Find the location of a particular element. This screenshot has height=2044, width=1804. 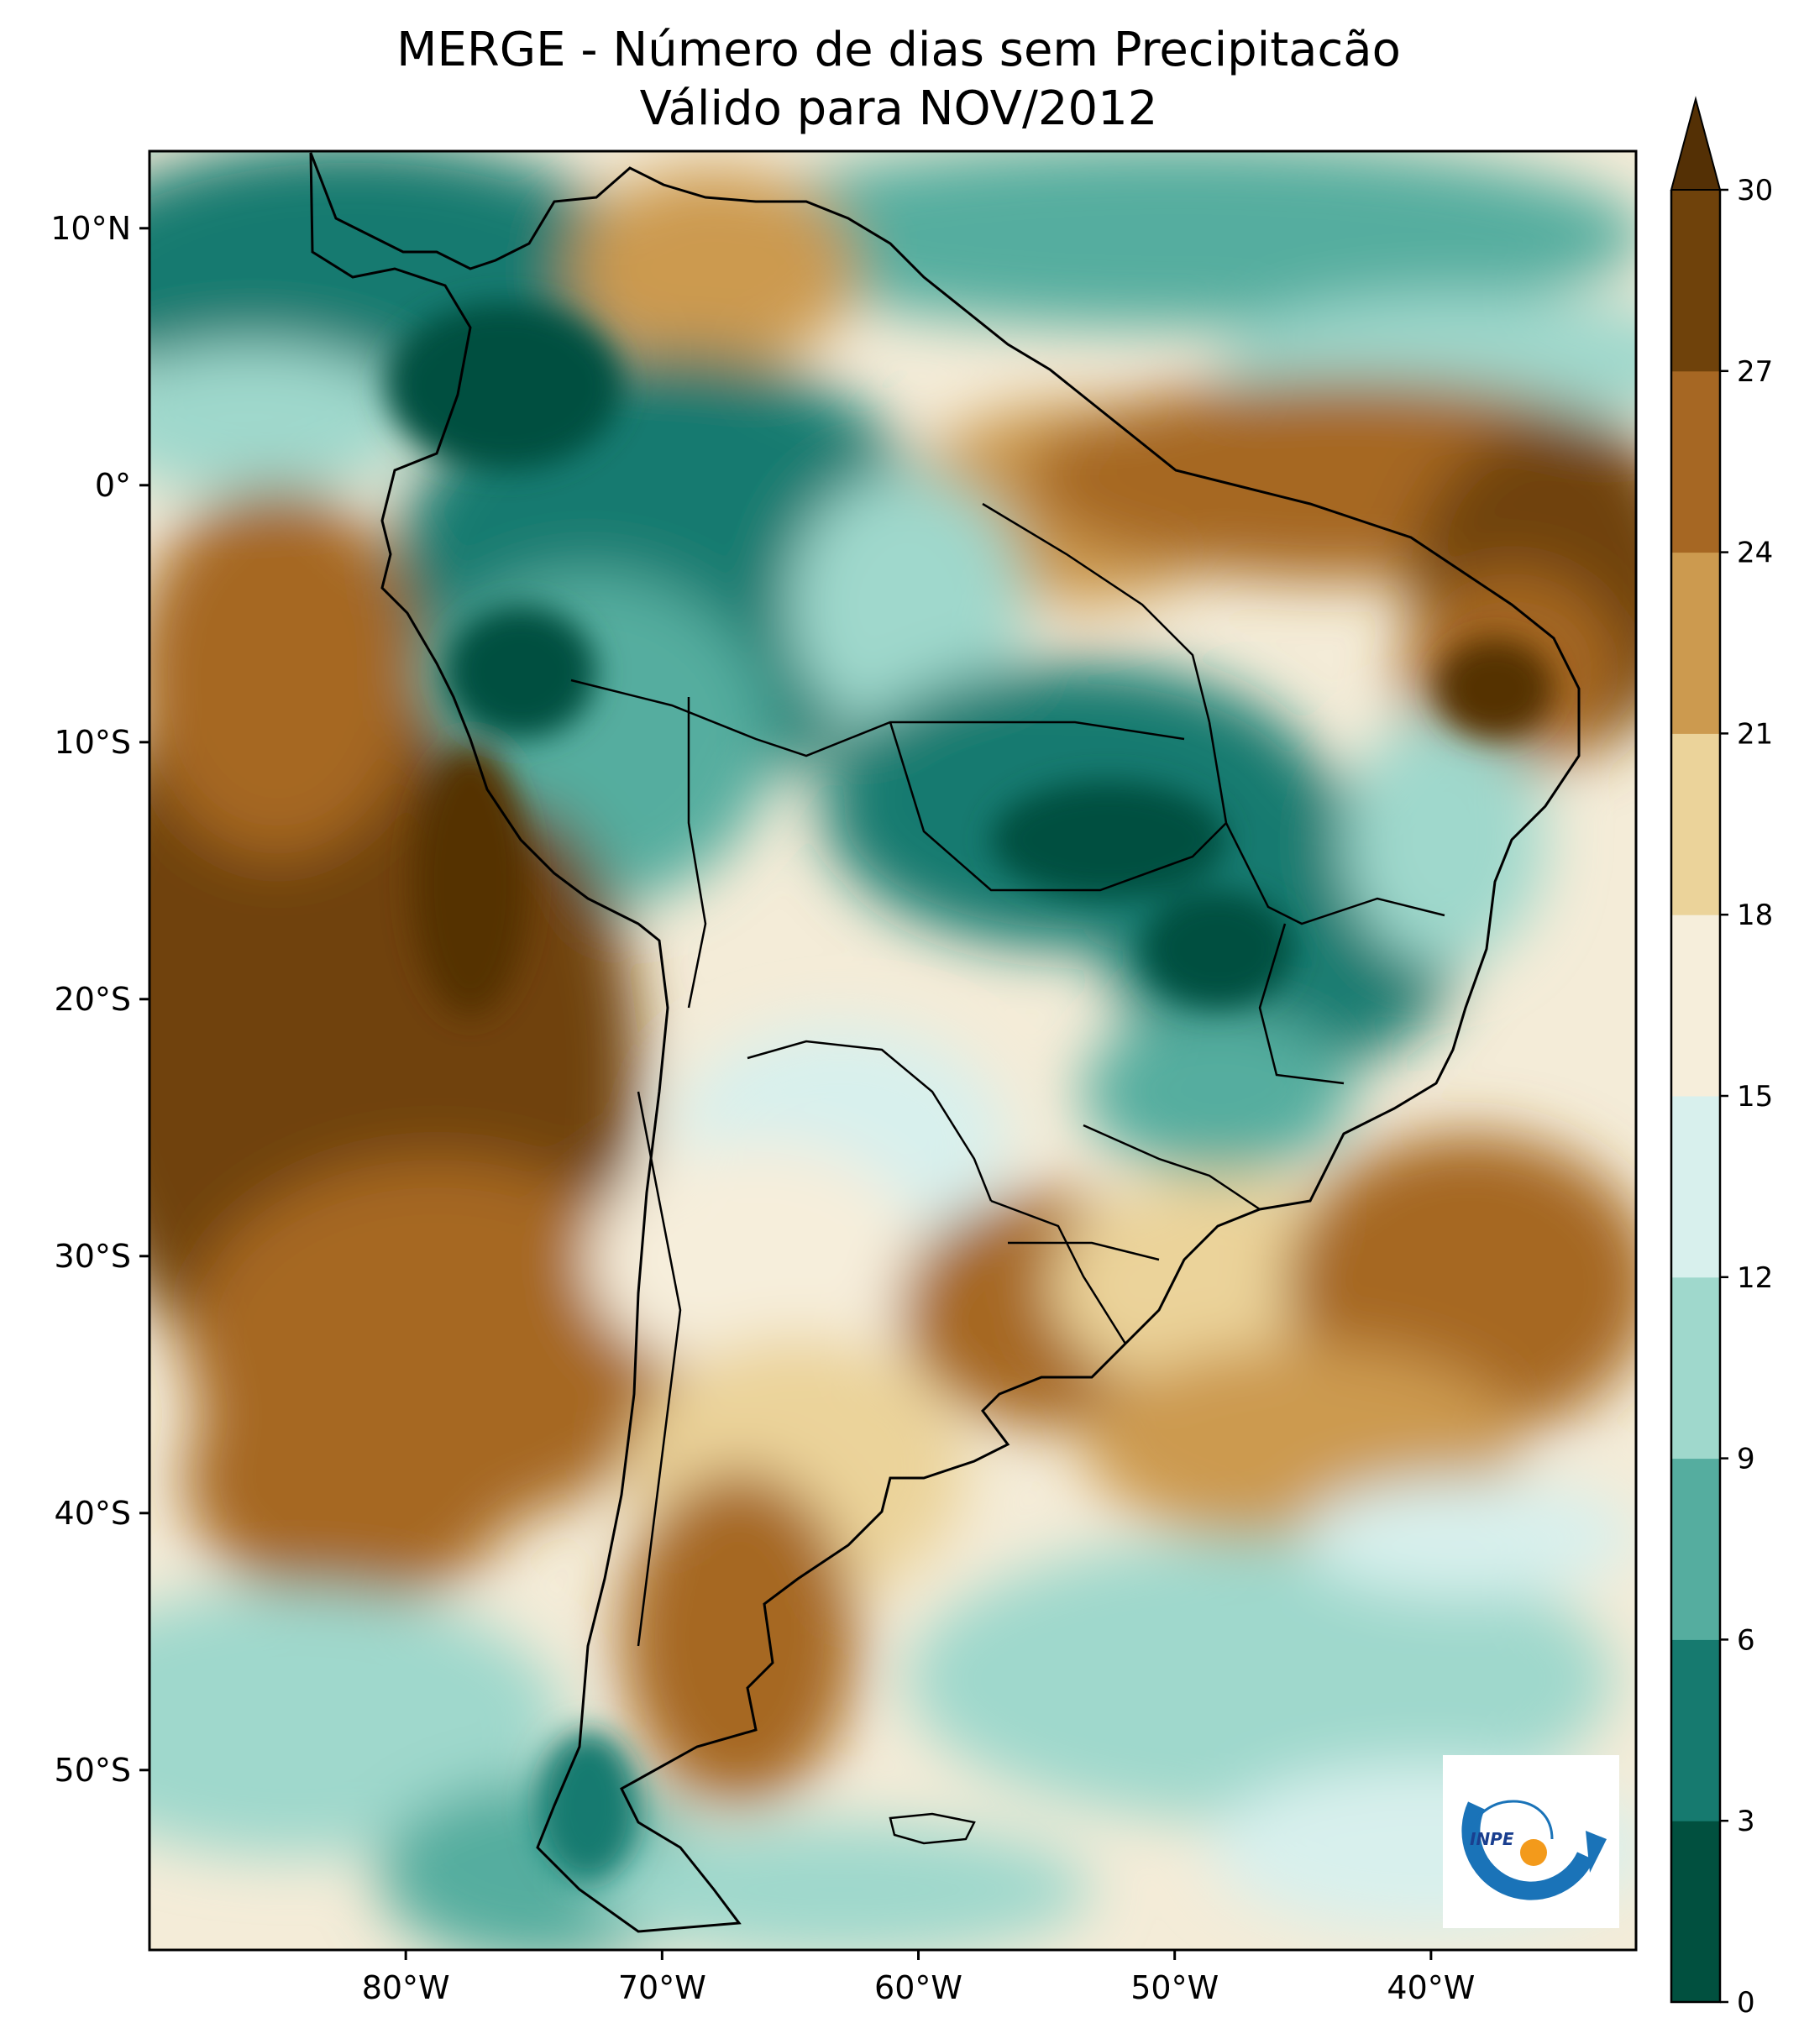

colorbar-tick-label: 21 is located at coordinates (1755, 734).